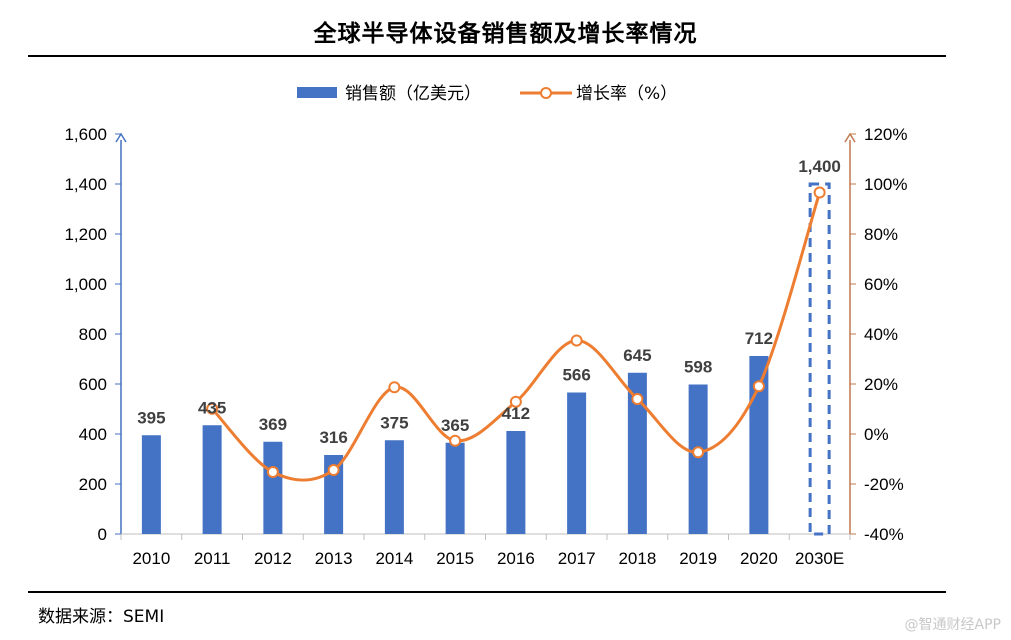 Image resolution: width=1011 pixels, height=640 pixels. What do you see at coordinates (101, 617) in the screenshot?
I see `source-note: 数据来源：SEMI` at bounding box center [101, 617].